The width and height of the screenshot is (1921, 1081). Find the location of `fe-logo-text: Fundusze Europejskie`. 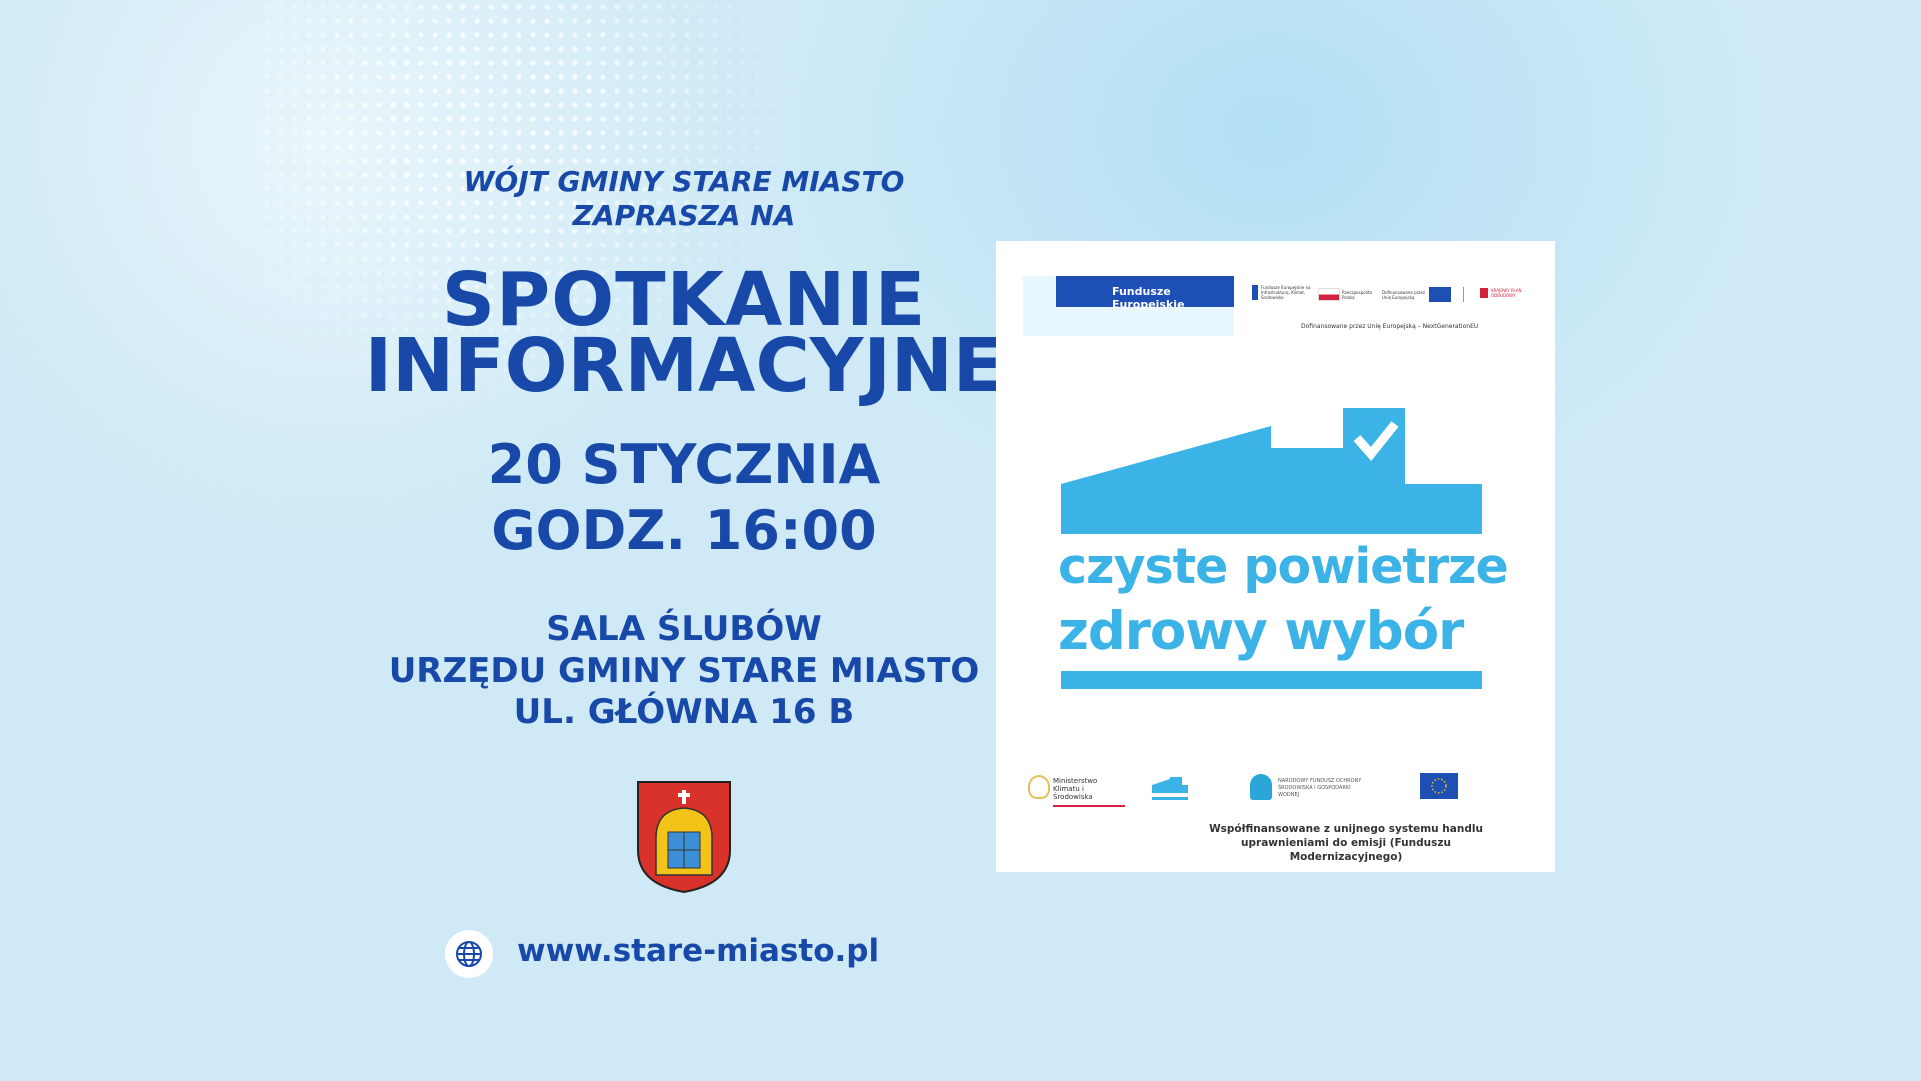

fe-logo-text: Fundusze Europejskie is located at coordinates (1148, 298).